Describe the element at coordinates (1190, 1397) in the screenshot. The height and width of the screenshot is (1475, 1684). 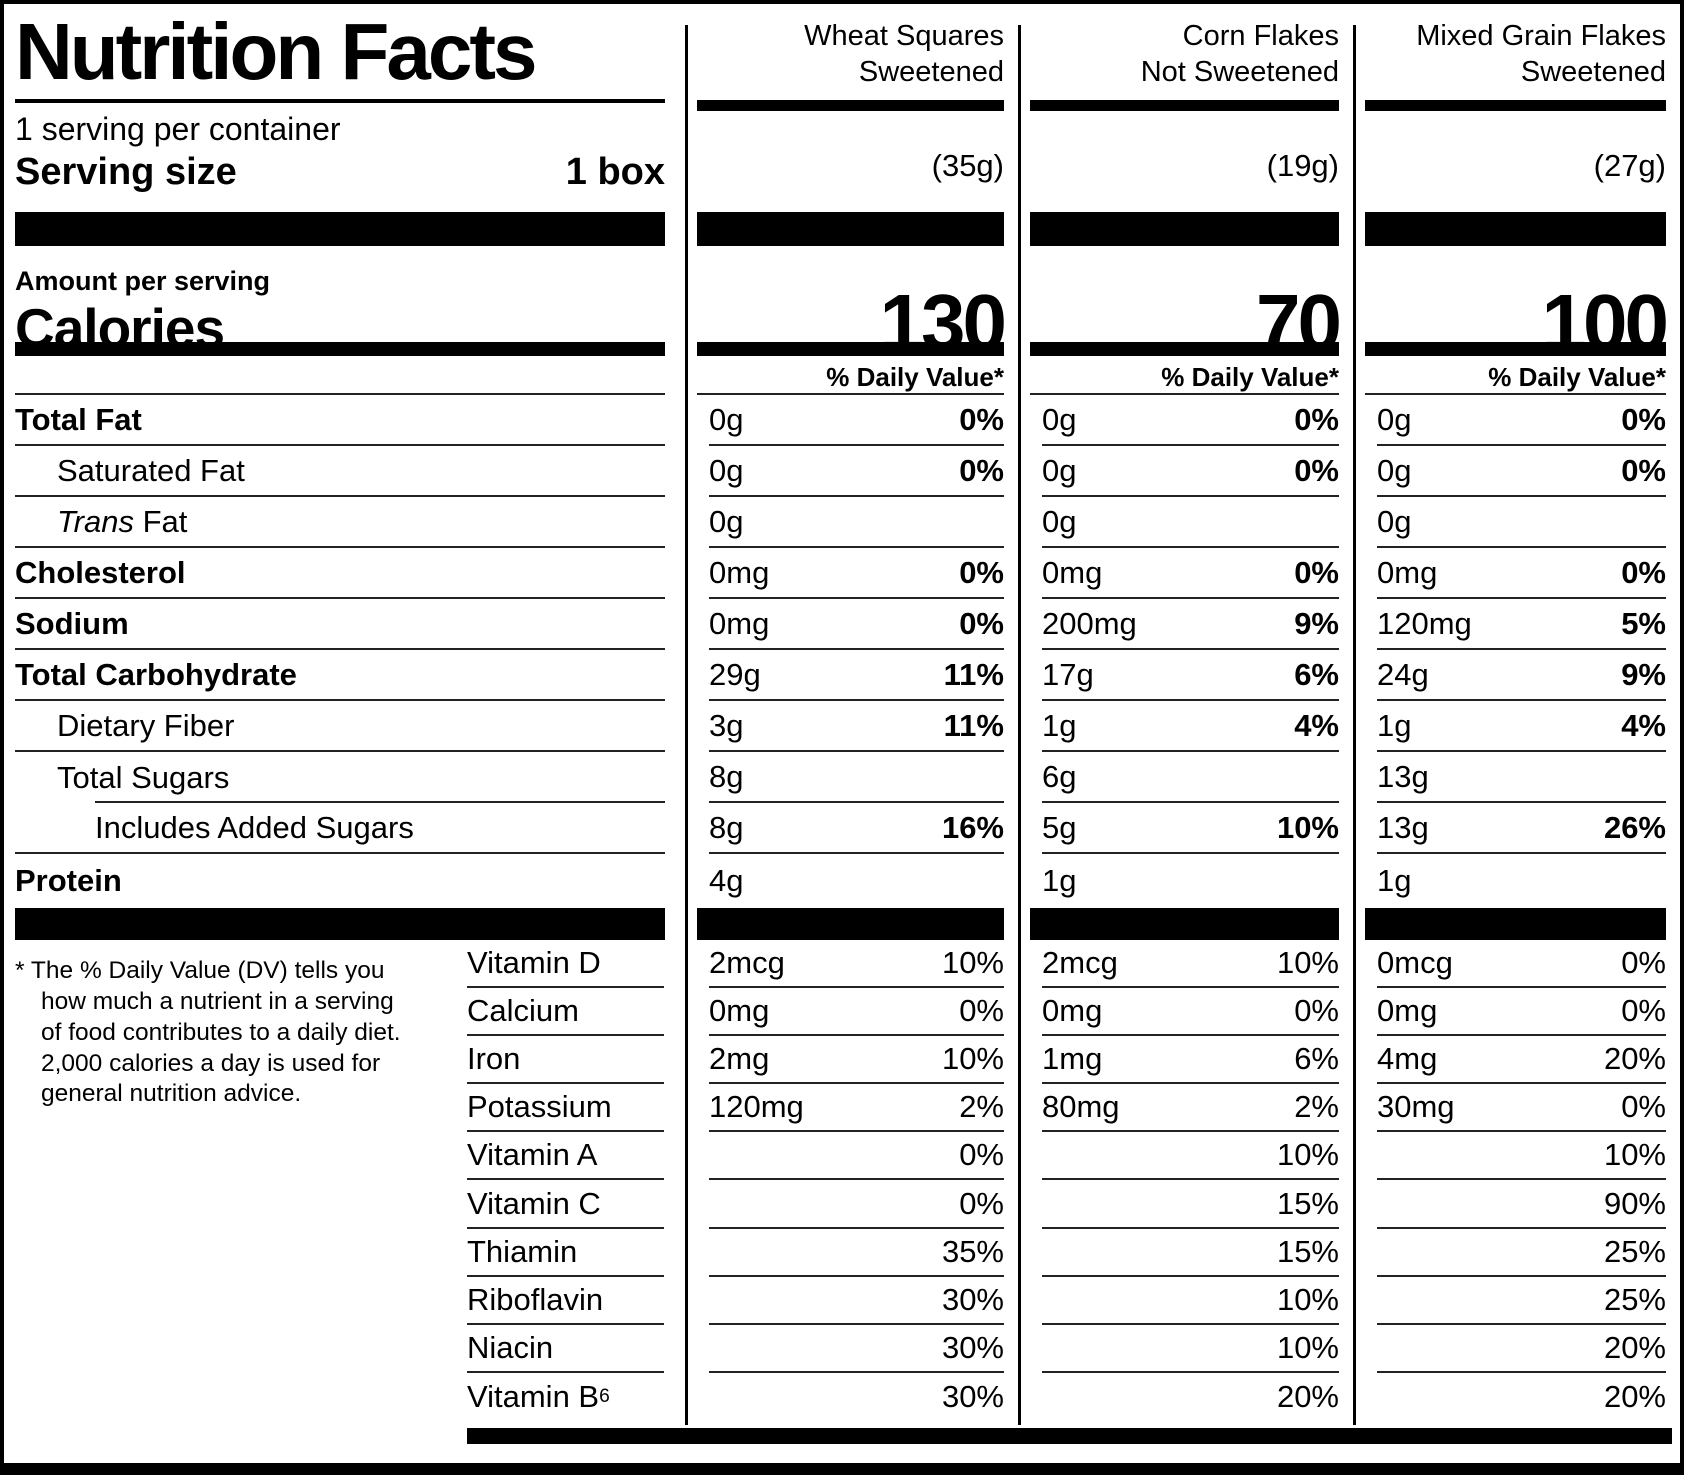
I see `vitamin-value-9-1: 20%` at that location.